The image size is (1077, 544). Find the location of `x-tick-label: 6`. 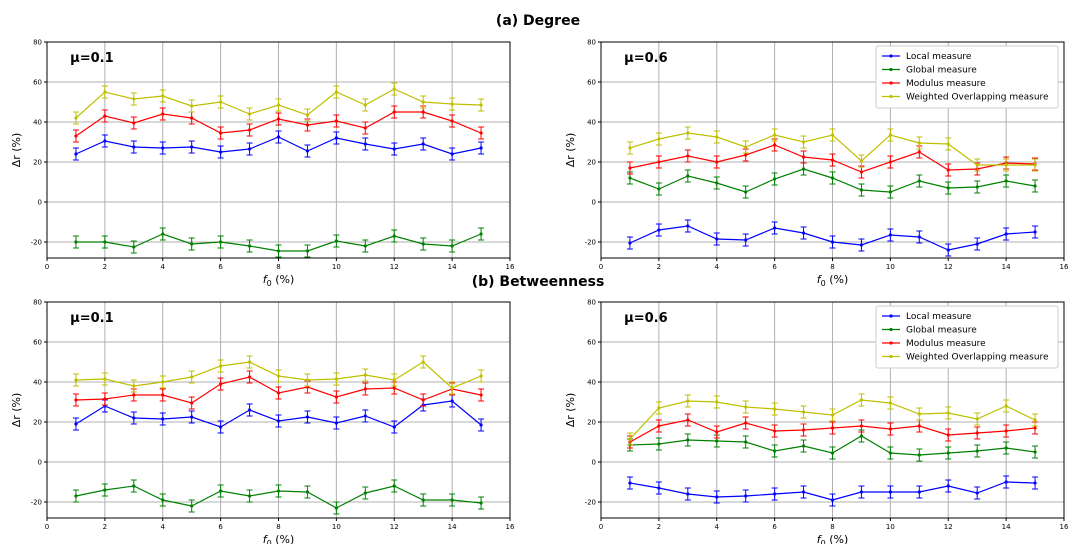

x-tick-label: 6 is located at coordinates (220, 267).